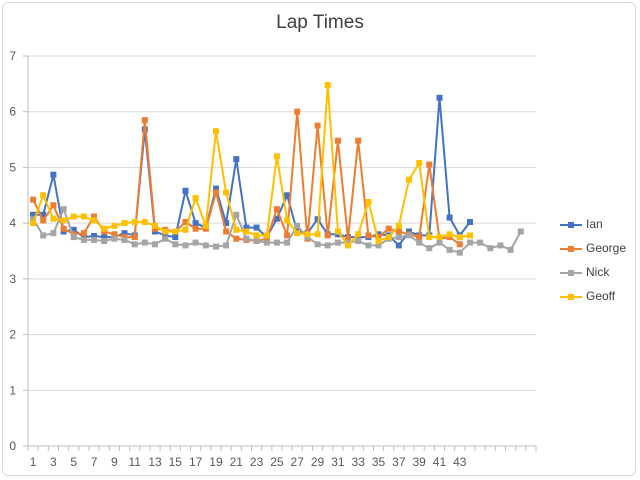  What do you see at coordinates (598, 227) in the screenshot?
I see `legend-item-ian: Ian` at bounding box center [598, 227].